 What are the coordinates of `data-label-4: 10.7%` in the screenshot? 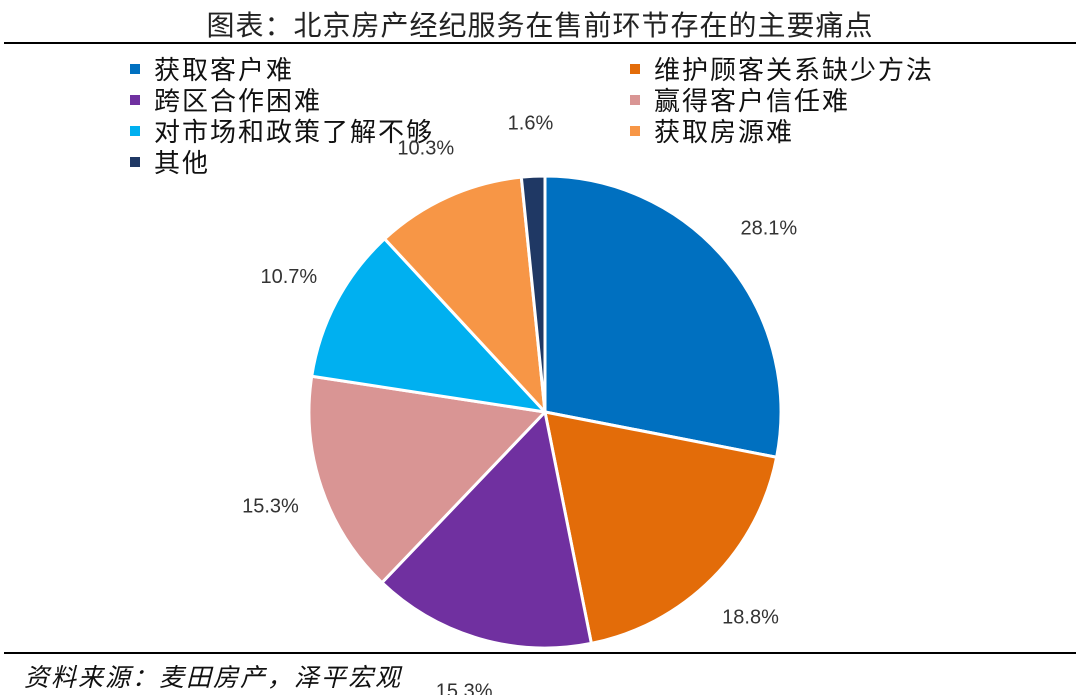 It's located at (288, 277).